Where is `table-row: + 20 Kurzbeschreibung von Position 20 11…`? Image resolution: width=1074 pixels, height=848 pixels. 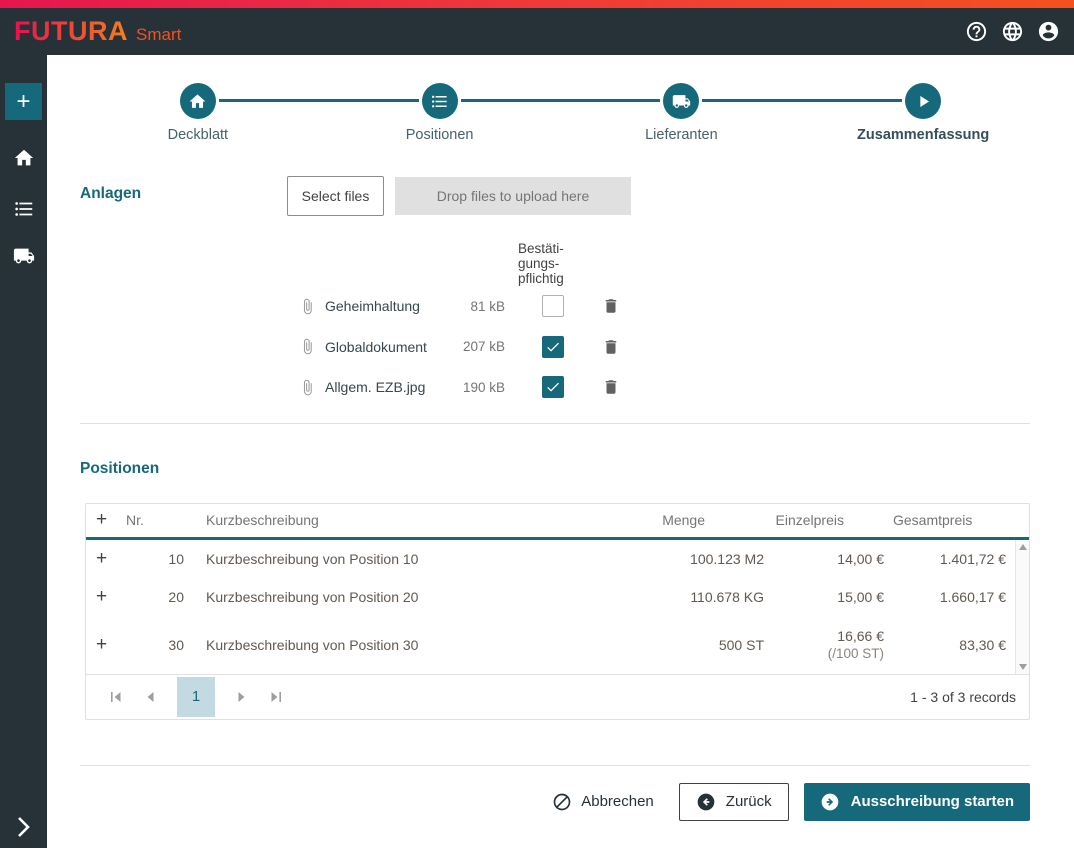
table-row: + 20 Kurzbeschreibung von Position 20 11… is located at coordinates (557, 597).